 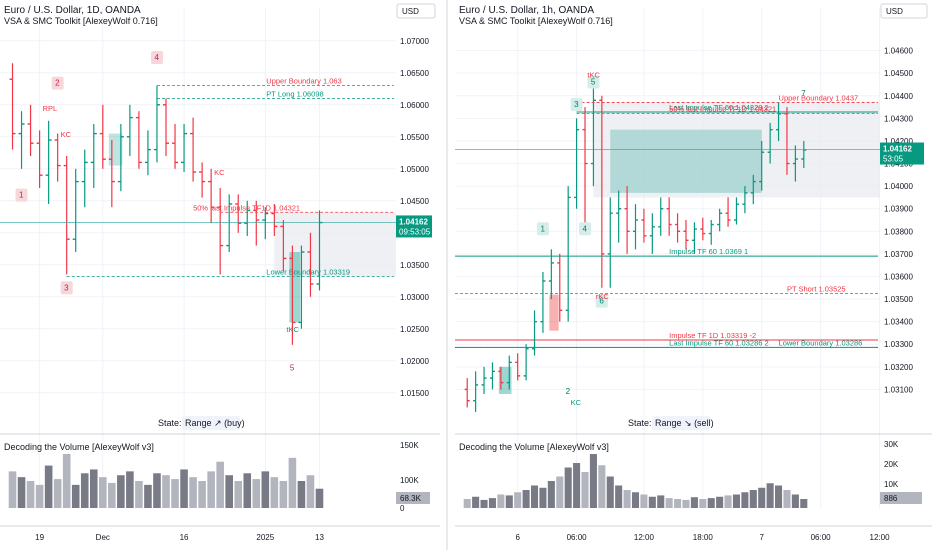 What do you see at coordinates (534, 447) in the screenshot?
I see `volume-title: Decoding the Volume [AlexeyWolf v3]` at bounding box center [534, 447].